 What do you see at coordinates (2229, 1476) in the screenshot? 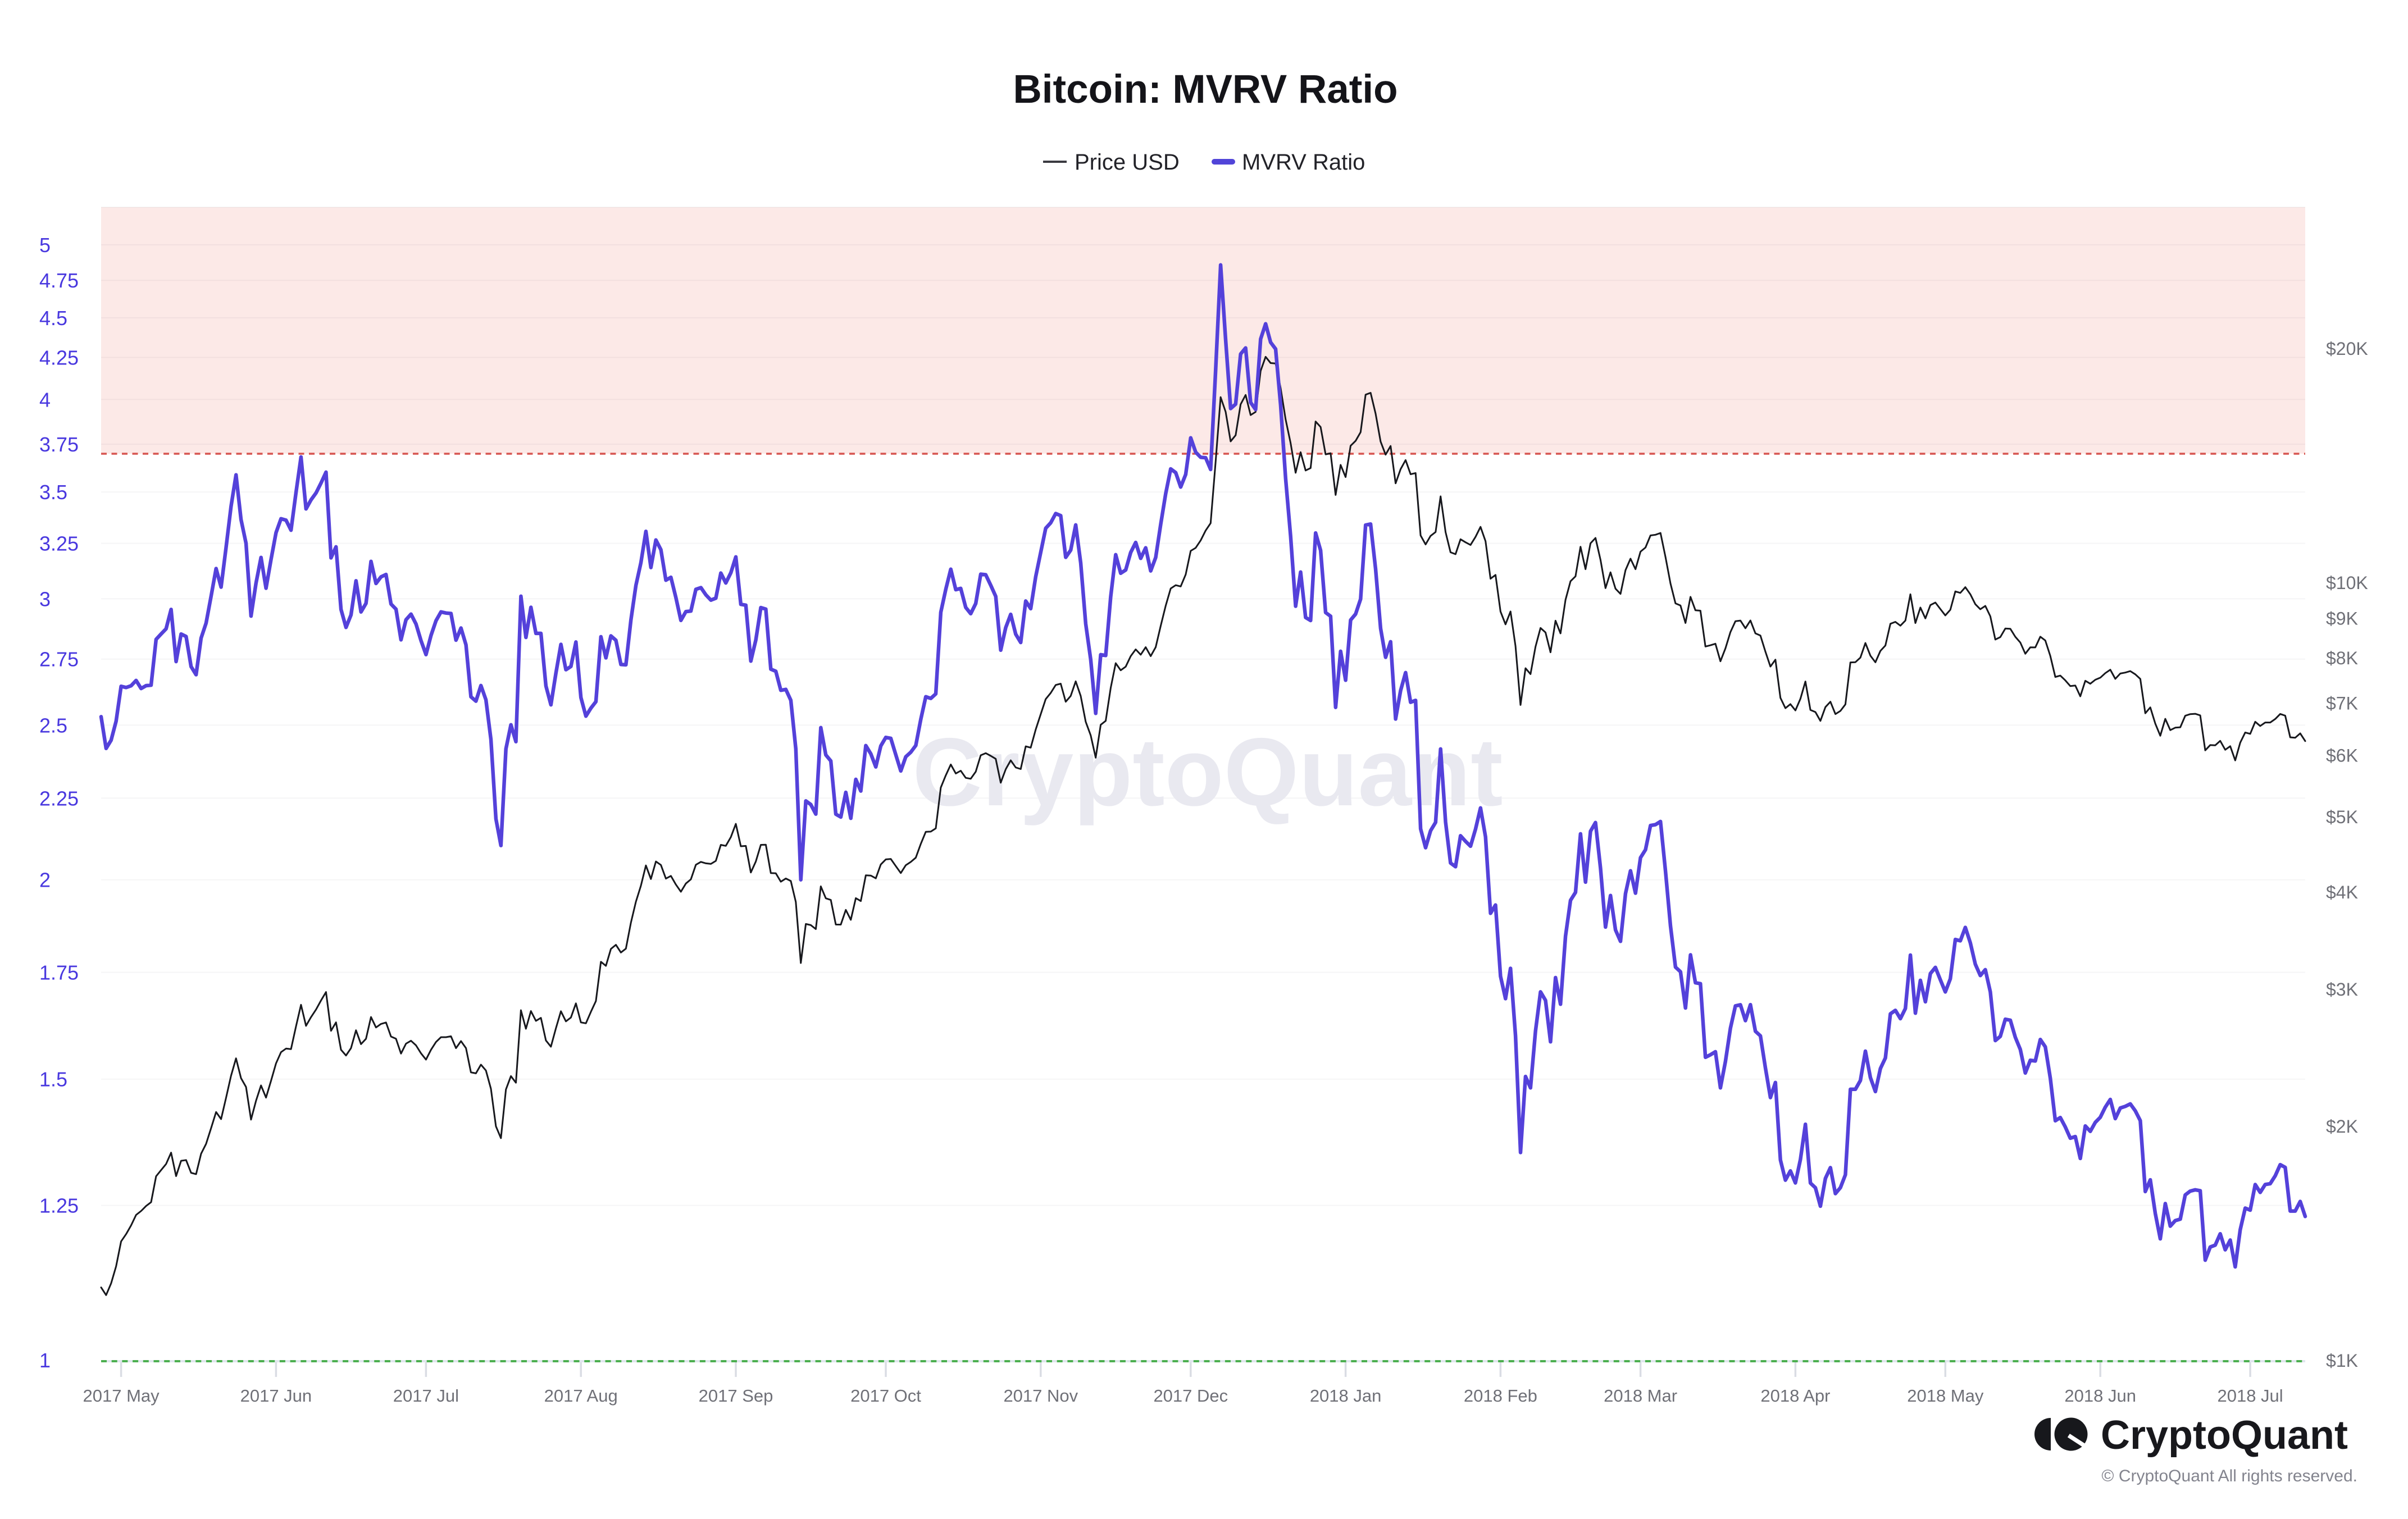
I see `svg-text:© CryptoQuant All rights reser: © CryptoQuant All rights reserved.` at bounding box center [2229, 1476].